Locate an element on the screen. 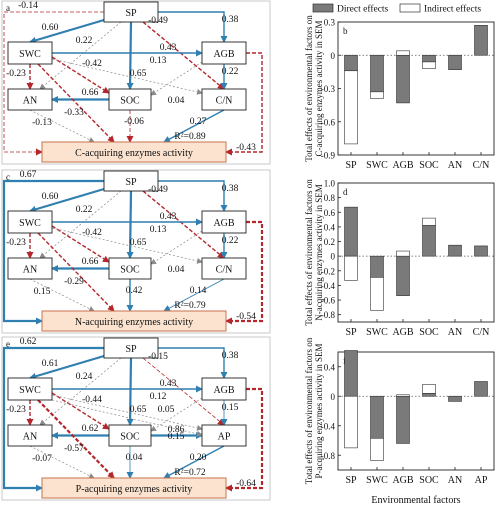  y-tick-label: -0.4 is located at coordinates (328, 286).